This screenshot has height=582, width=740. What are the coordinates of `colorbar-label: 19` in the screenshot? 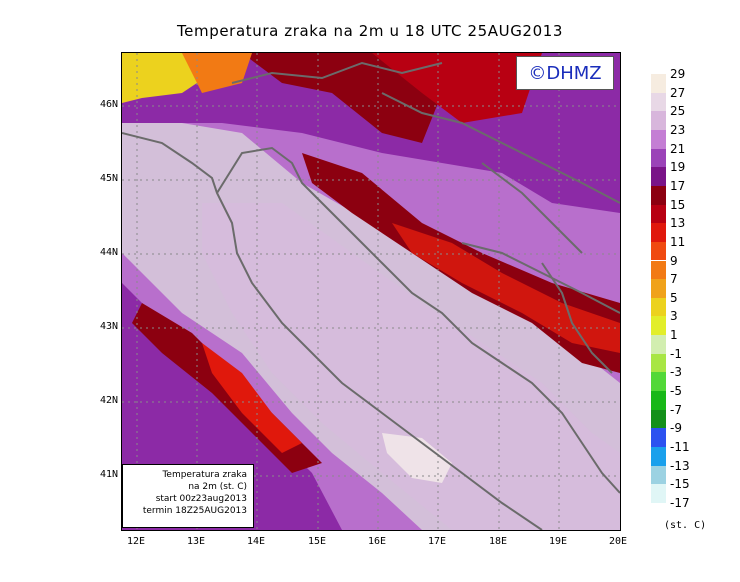 It's located at (678, 167).